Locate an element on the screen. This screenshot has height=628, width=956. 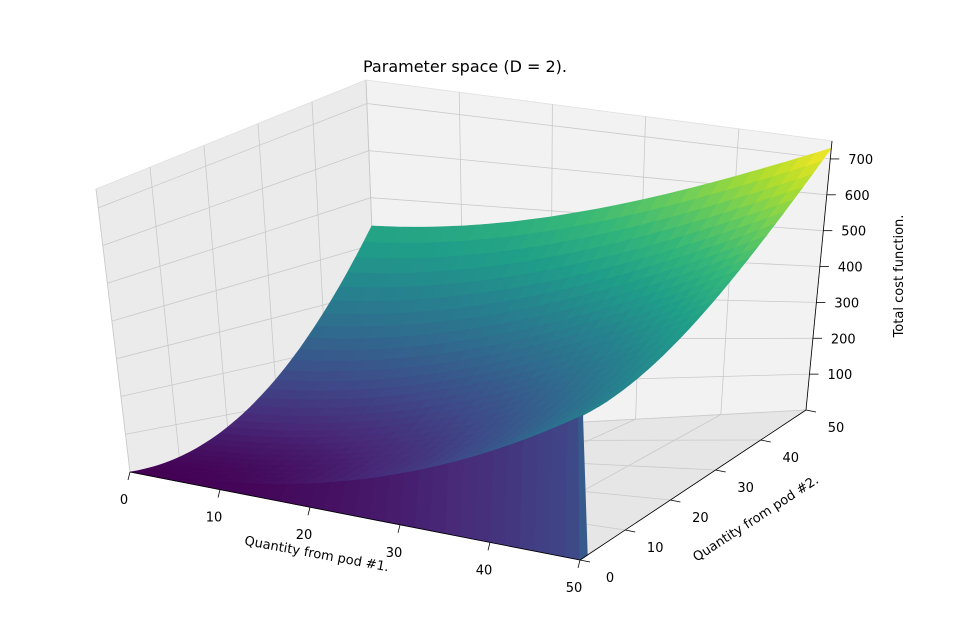
x-tick-label: 30 is located at coordinates (394, 553).